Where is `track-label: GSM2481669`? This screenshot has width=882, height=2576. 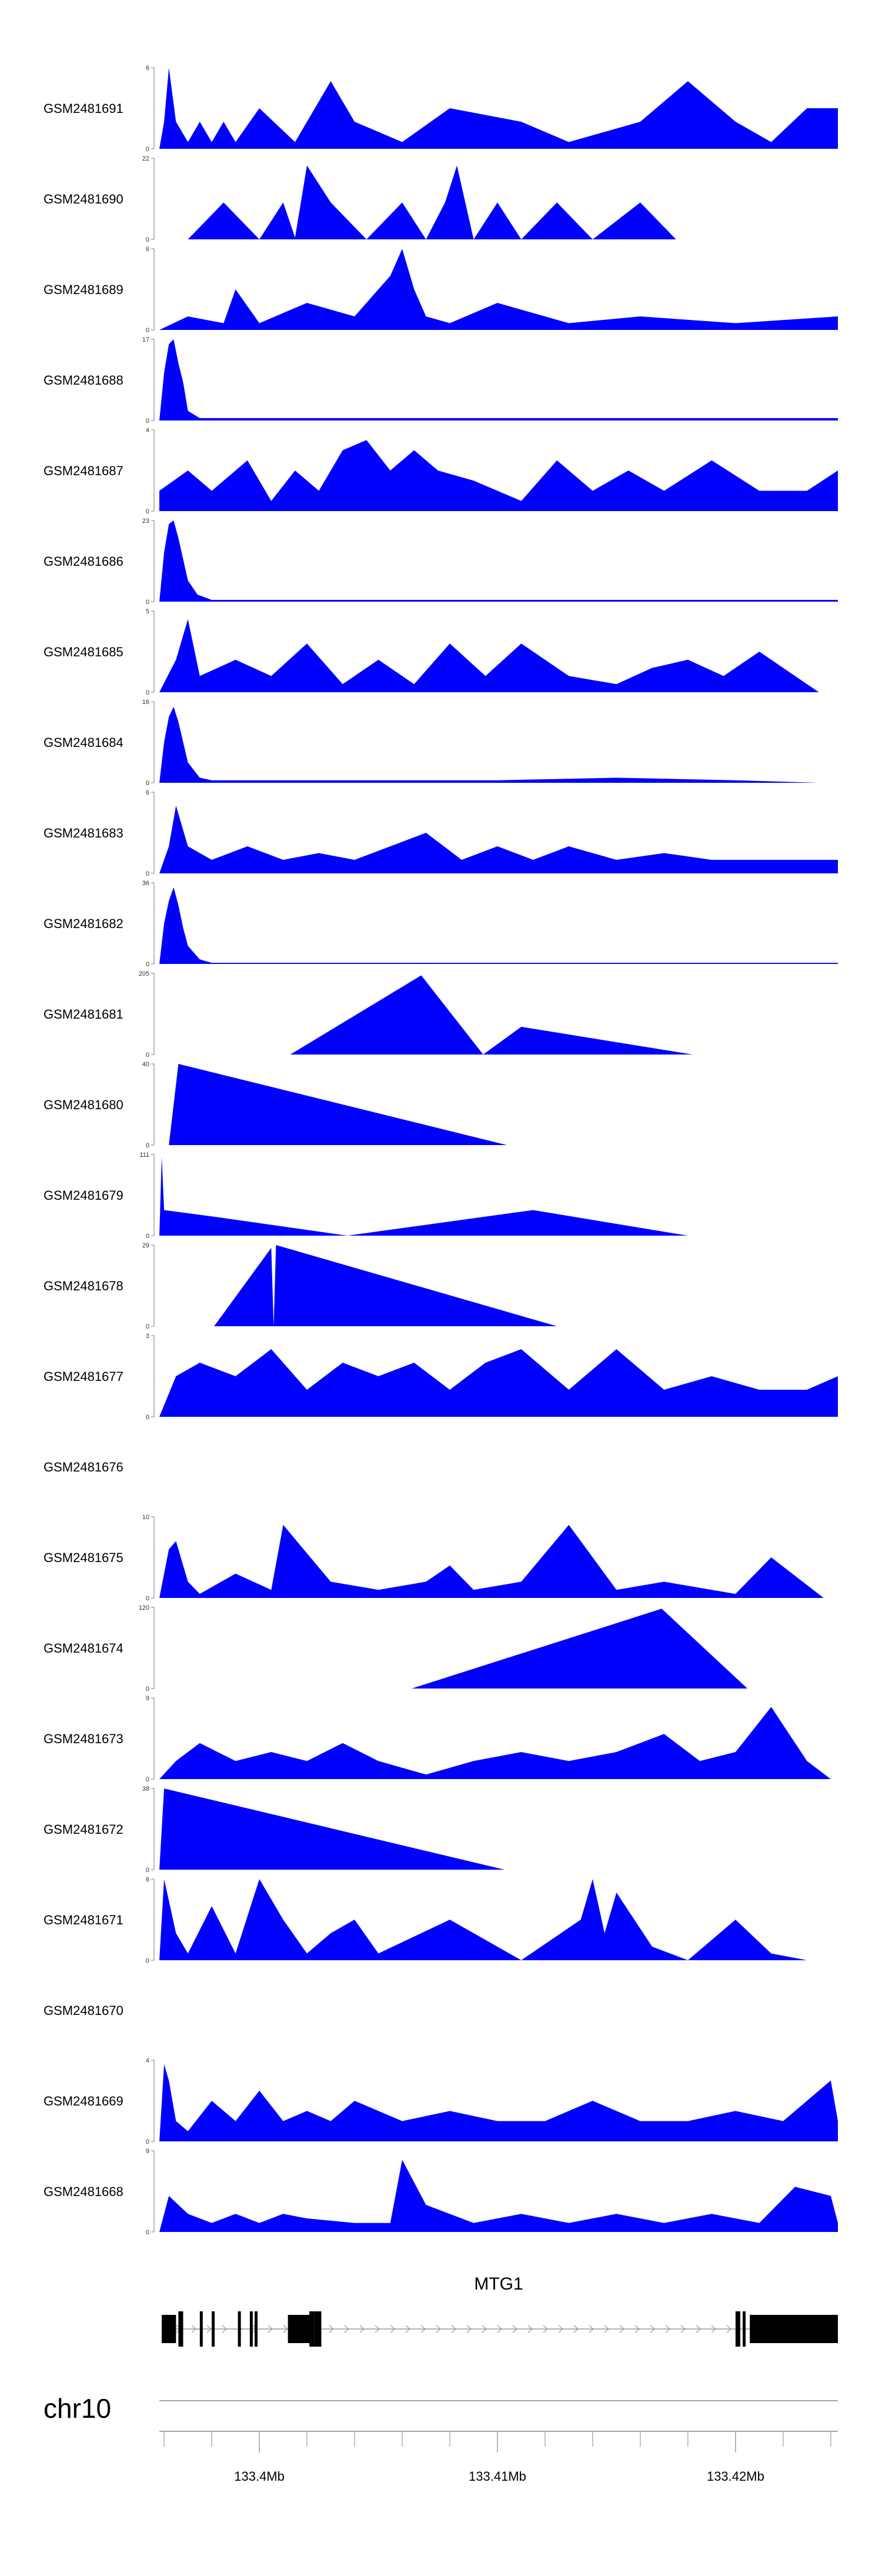
track-label: GSM2481669 is located at coordinates (83, 2101).